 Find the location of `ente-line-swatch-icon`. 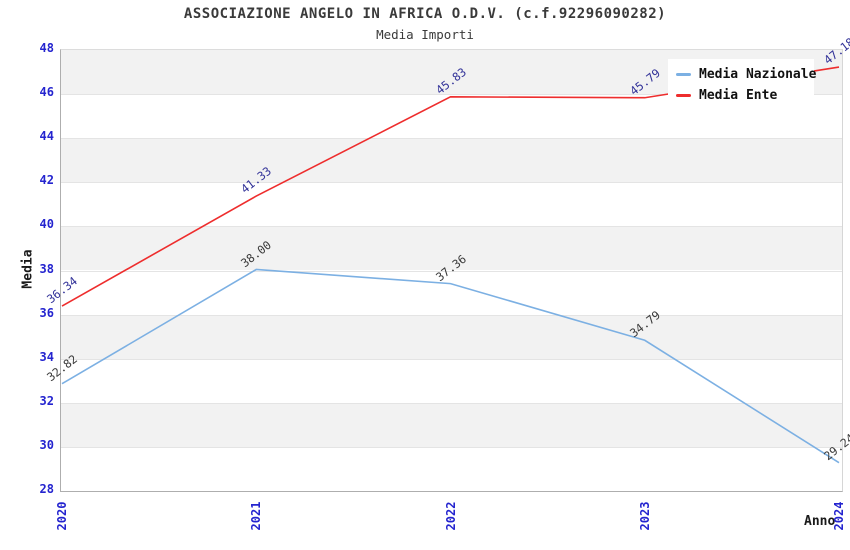

ente-line-swatch-icon is located at coordinates (683, 95).